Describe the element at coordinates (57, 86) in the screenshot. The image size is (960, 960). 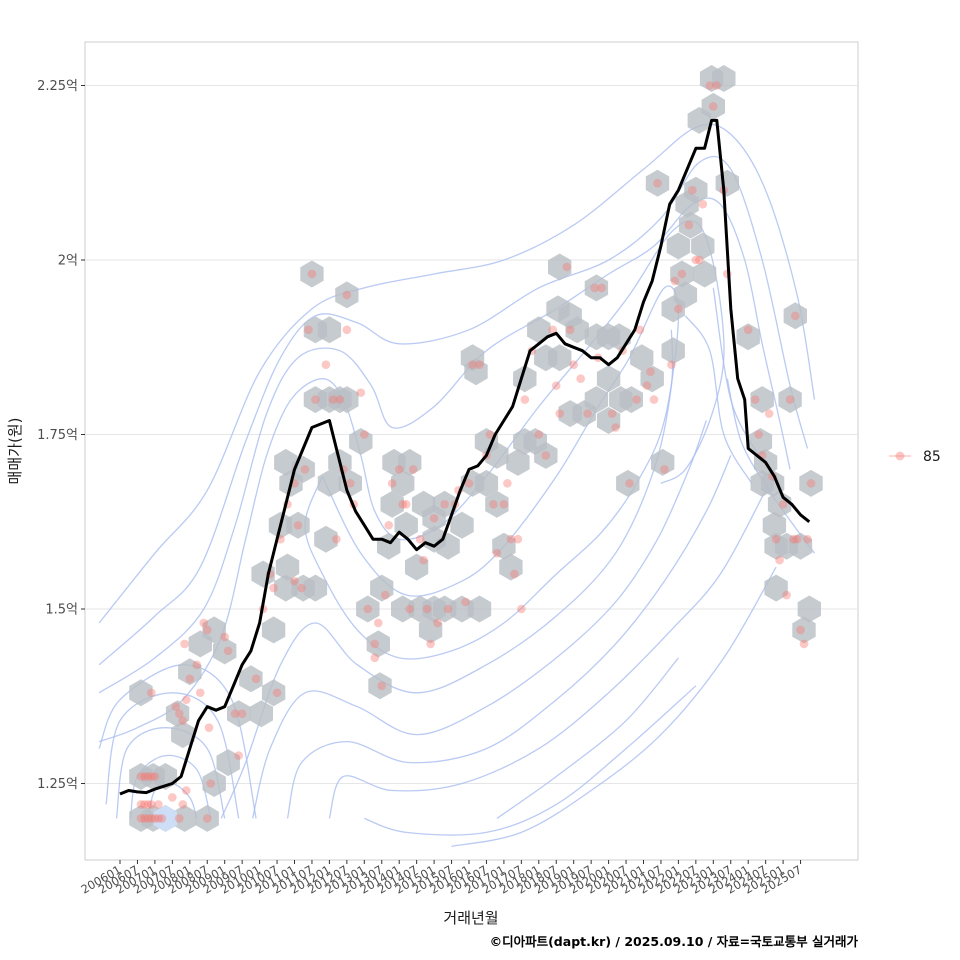
I see `y-tick-label: 2.25억` at that location.